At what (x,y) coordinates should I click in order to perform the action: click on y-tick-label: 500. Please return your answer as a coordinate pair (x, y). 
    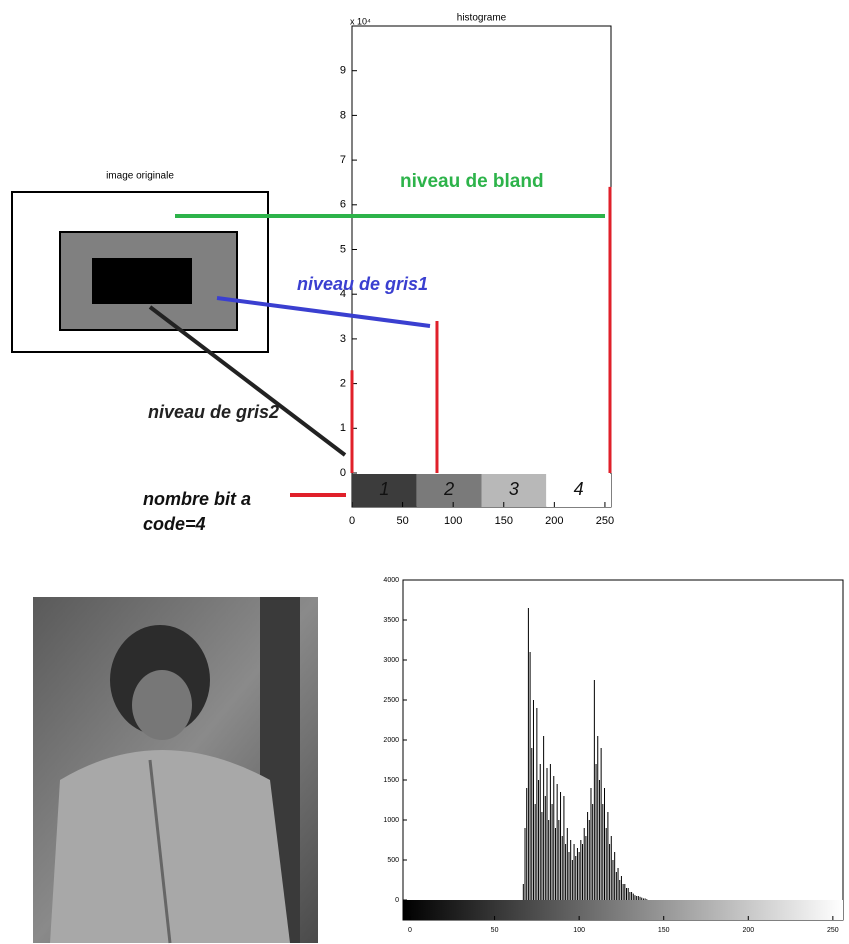
    Looking at the image, I should click on (393, 860).